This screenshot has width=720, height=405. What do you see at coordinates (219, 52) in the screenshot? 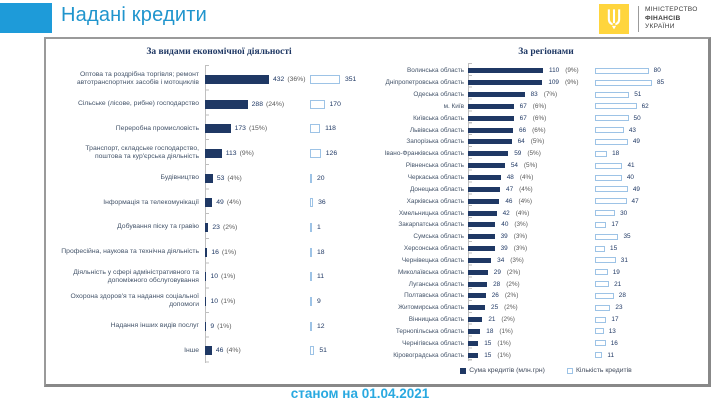
I see `chart-by-activity-title: За видами економічної діяльності` at bounding box center [219, 52].